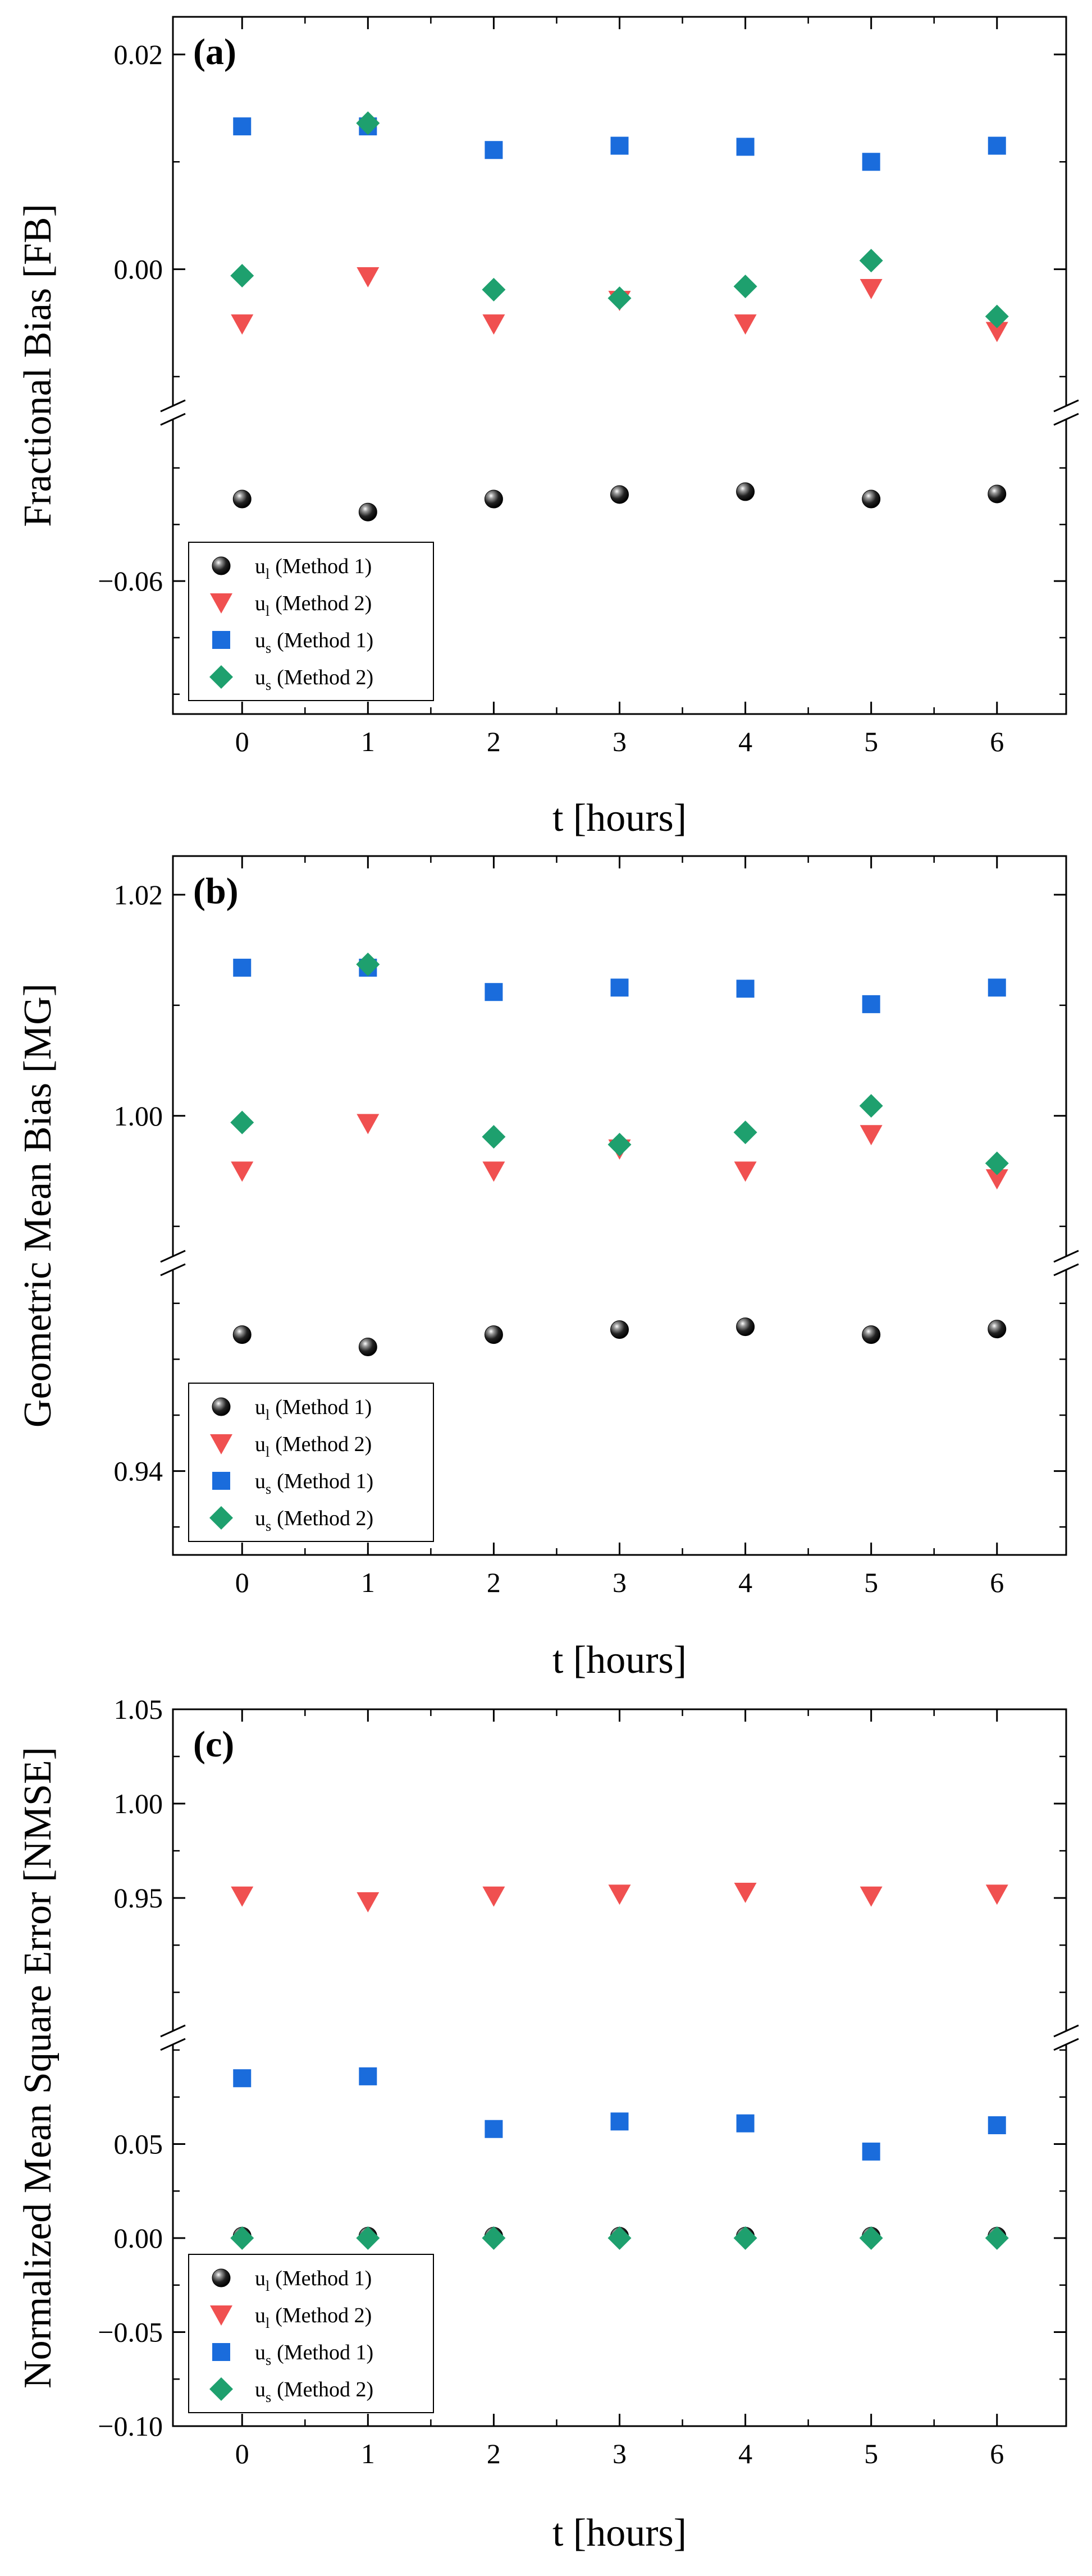  Describe the element at coordinates (221, 2277) in the screenshot. I see `legend-marker-sphere` at that location.